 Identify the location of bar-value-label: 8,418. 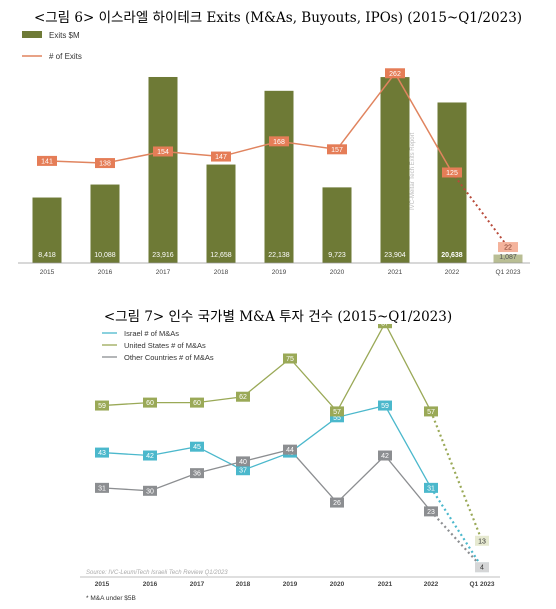
(47, 255).